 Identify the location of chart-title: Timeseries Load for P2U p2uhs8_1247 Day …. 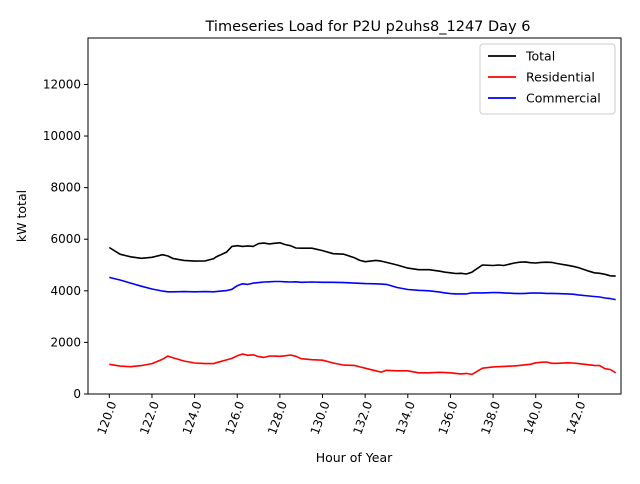
(368, 27).